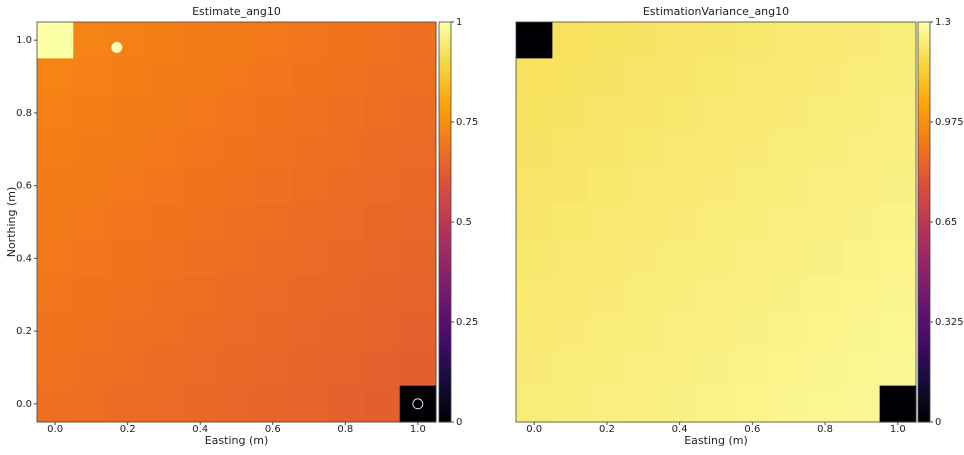 Image resolution: width=964 pixels, height=455 pixels. What do you see at coordinates (949, 122) in the screenshot?
I see `colorbar-tick-label: 0.975` at bounding box center [949, 122].